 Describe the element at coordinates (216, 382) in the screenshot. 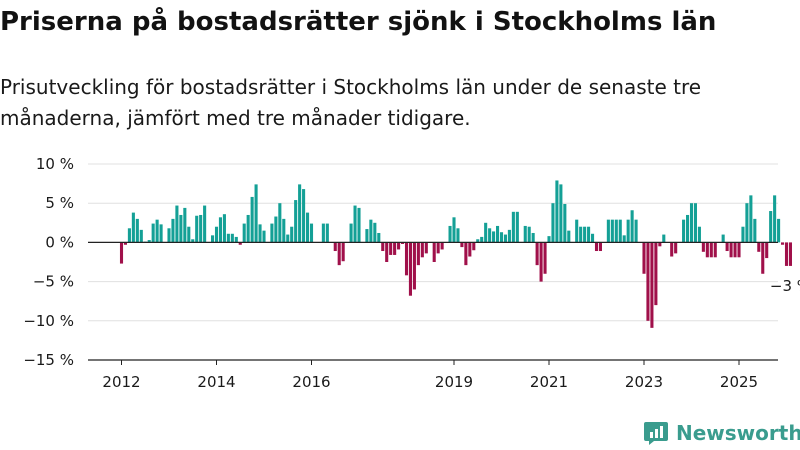

I see `x-tick-label: 2014` at that location.